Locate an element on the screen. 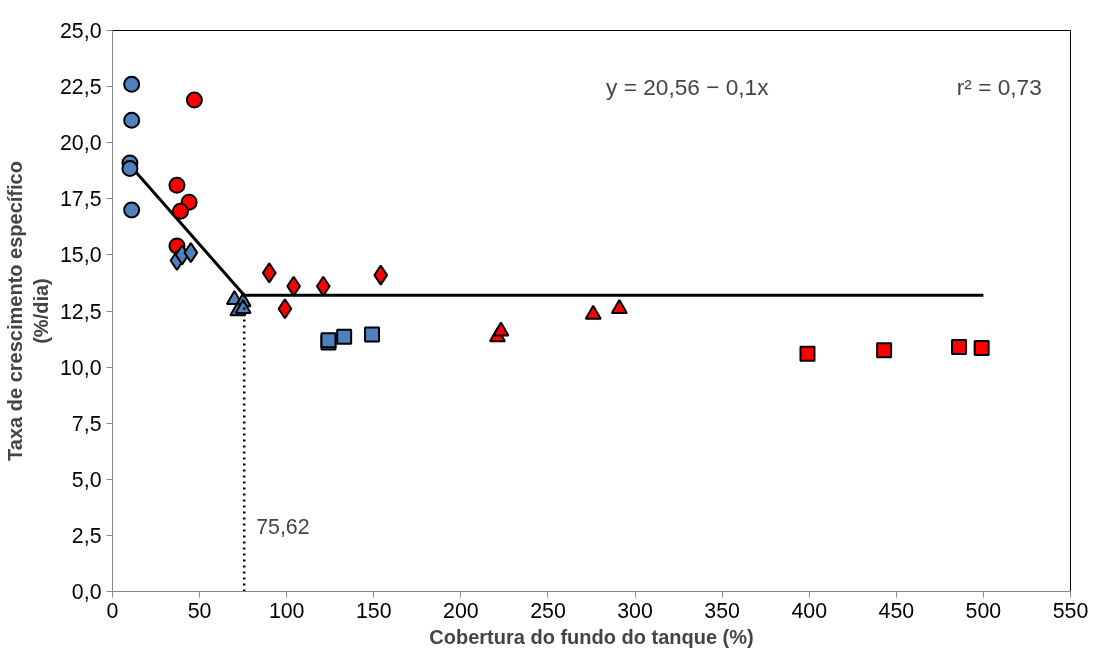 The height and width of the screenshot is (655, 1108). y-tick-label: 20,0 is located at coordinates (80, 143).